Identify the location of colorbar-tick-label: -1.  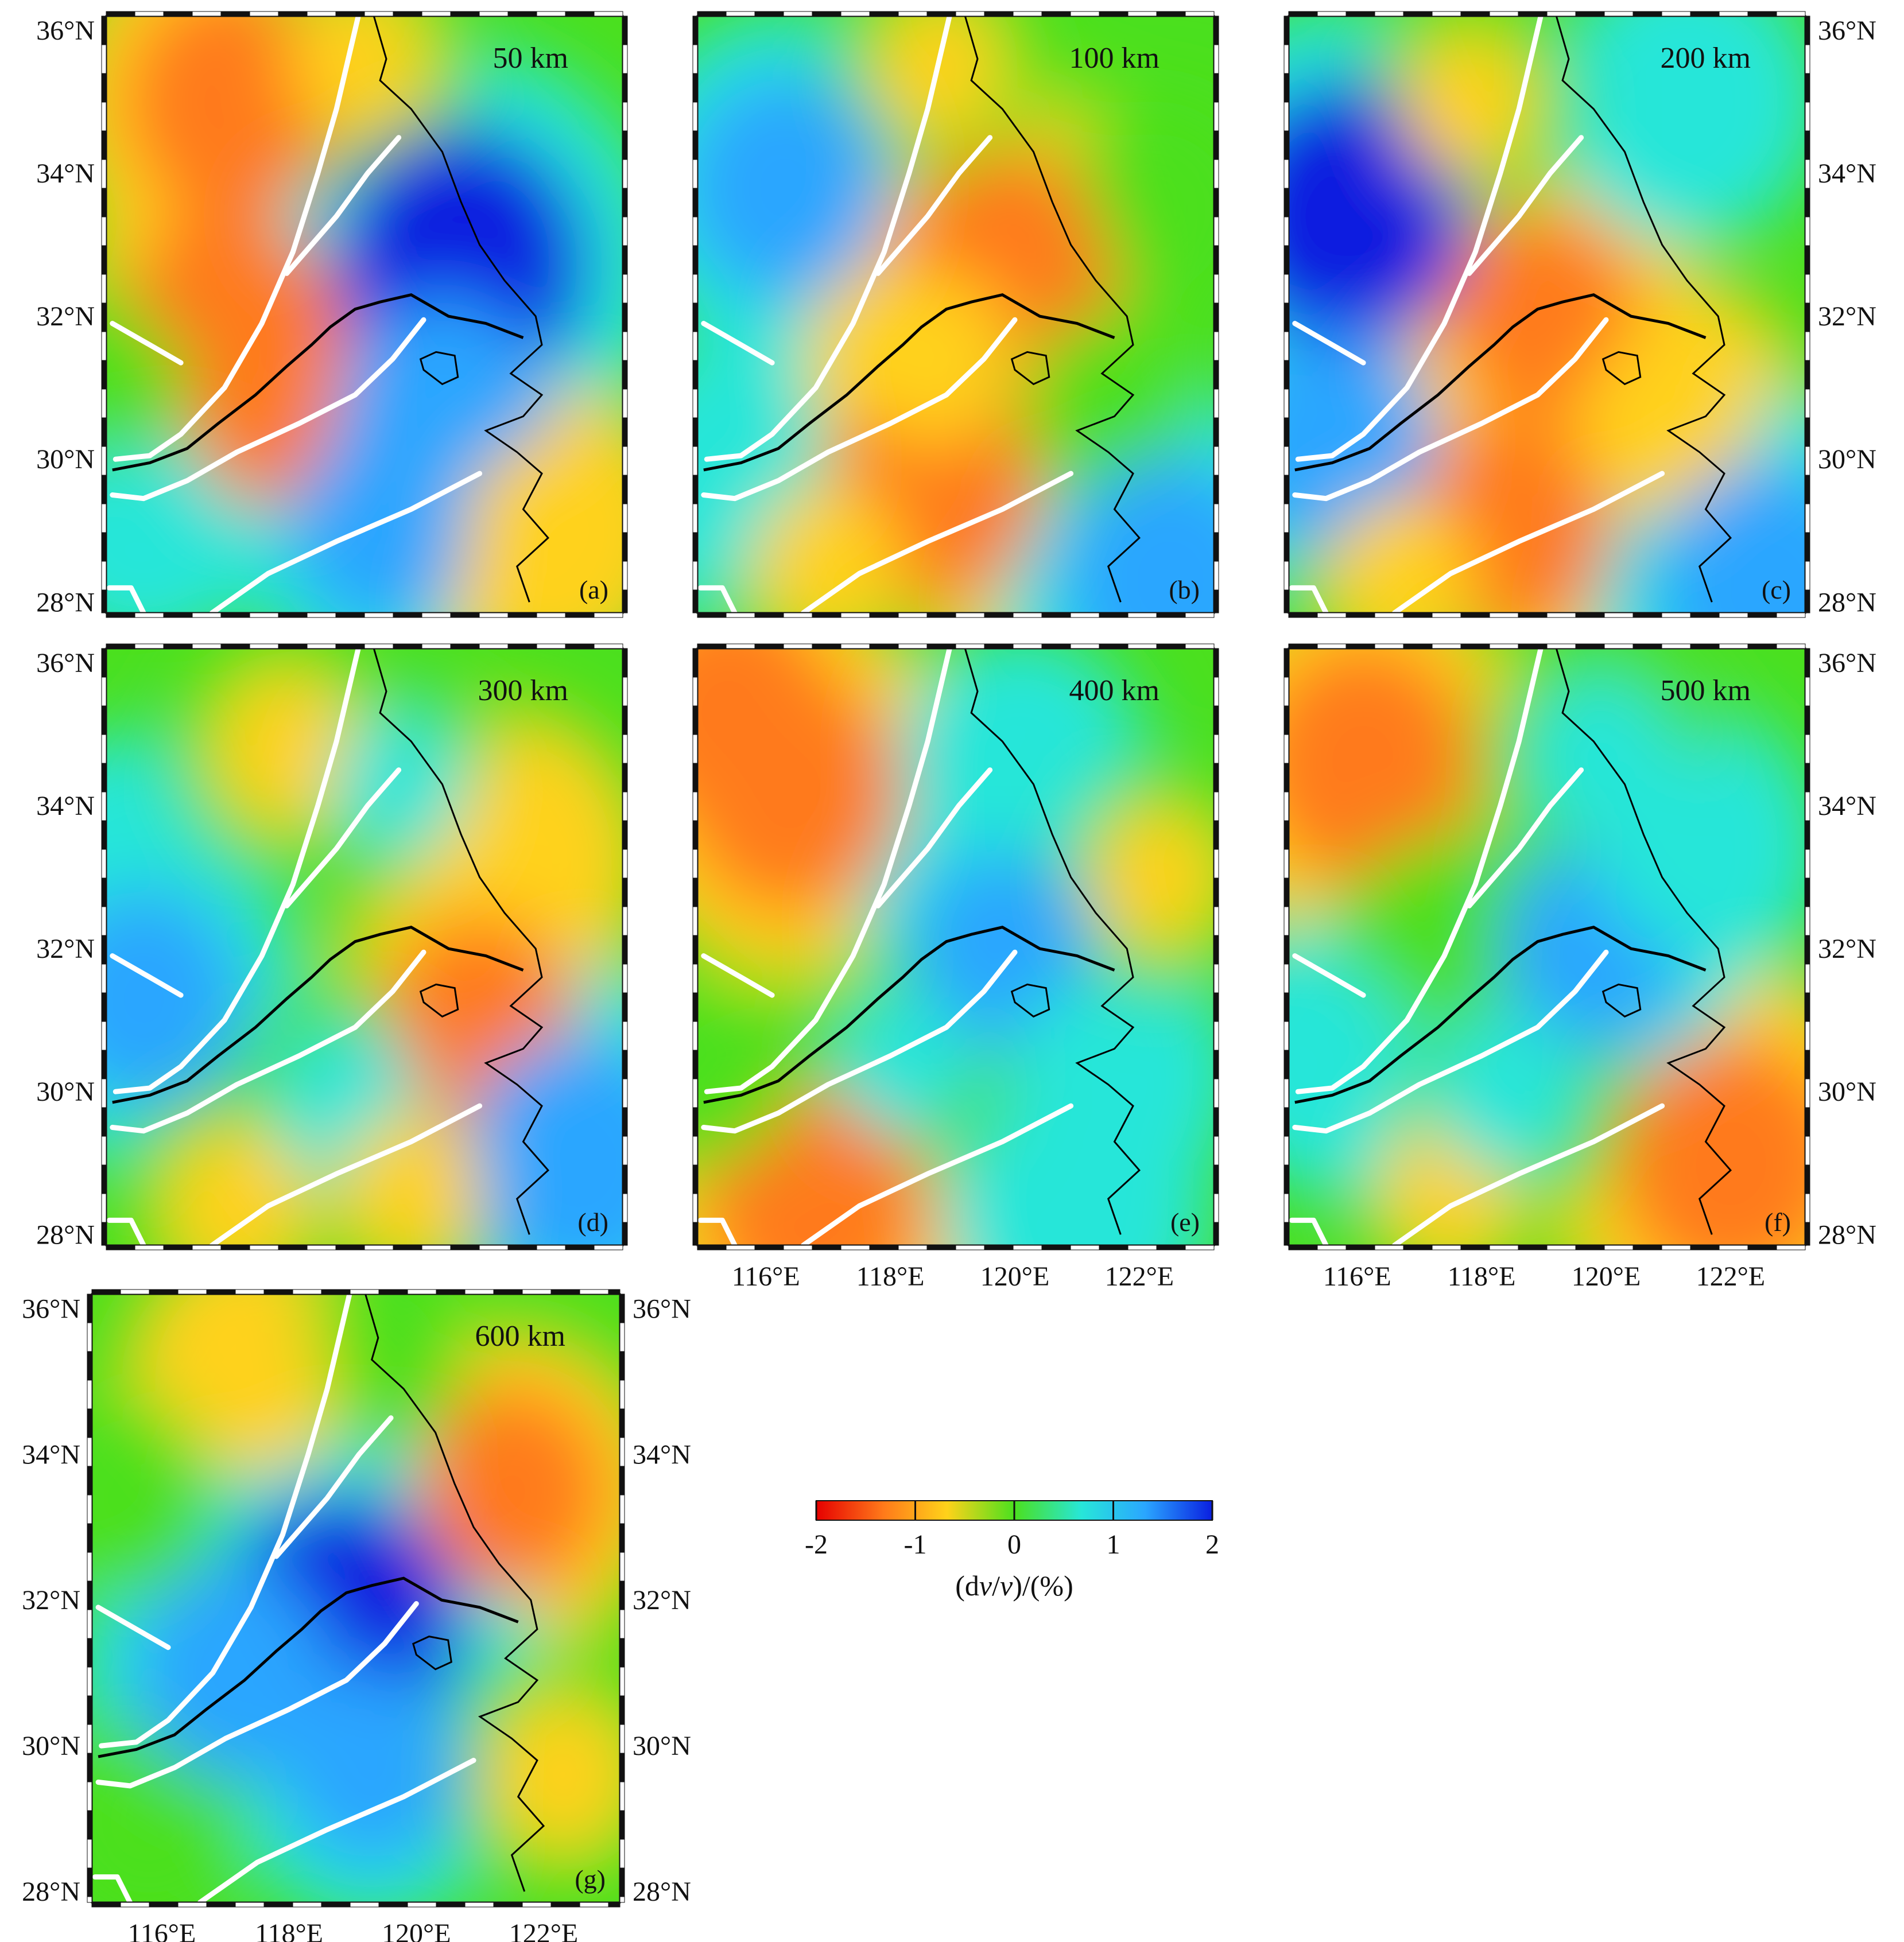
(915, 1544).